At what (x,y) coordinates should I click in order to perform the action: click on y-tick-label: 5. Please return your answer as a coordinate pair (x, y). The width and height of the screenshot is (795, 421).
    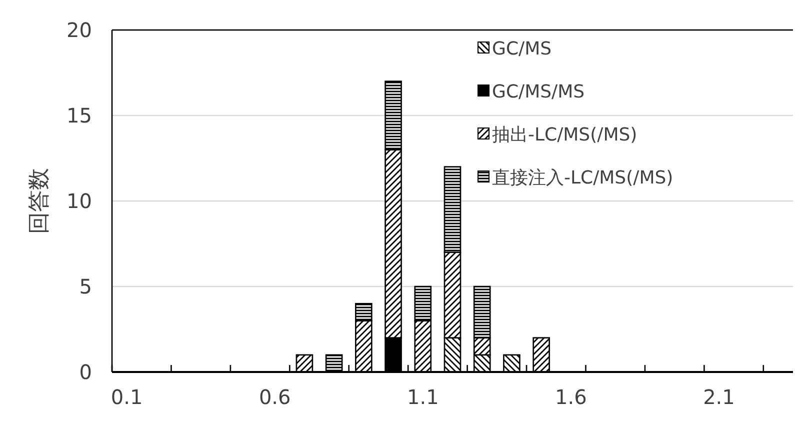
    Looking at the image, I should click on (85, 286).